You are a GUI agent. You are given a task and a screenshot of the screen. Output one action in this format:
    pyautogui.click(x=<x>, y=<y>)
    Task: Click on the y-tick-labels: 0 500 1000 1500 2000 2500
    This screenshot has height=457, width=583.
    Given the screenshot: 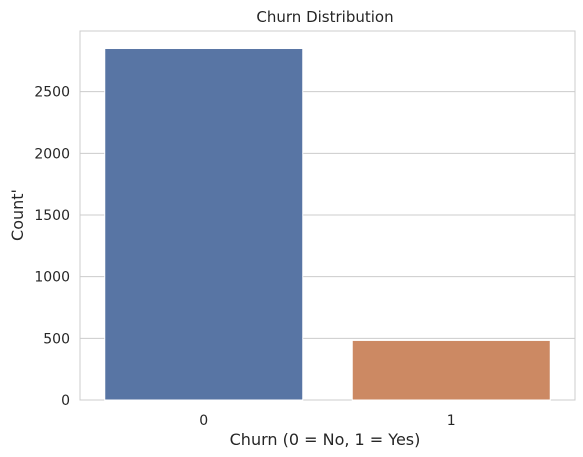 What is the action you would take?
    pyautogui.click(x=52, y=247)
    